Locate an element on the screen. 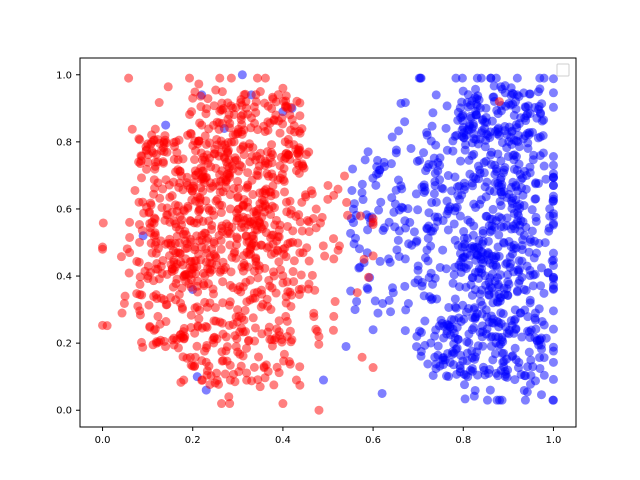  x-tick-label: 0.6 is located at coordinates (373, 440).